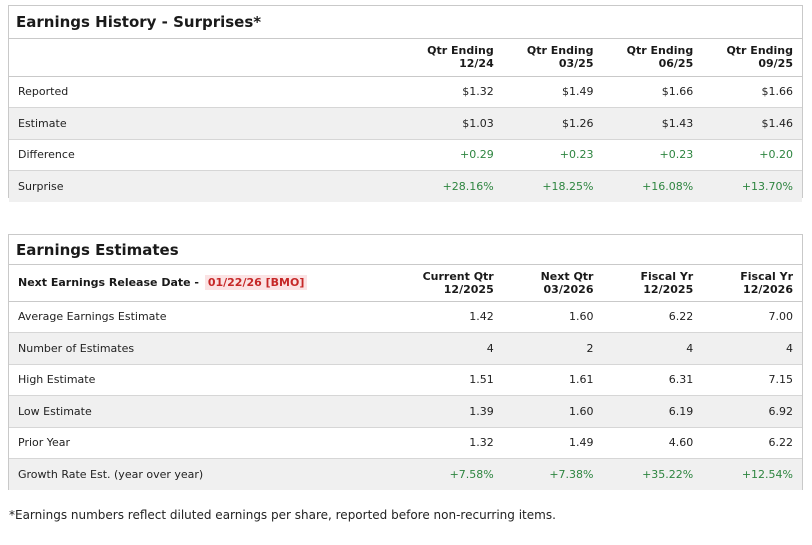 The width and height of the screenshot is (812, 545). Describe the element at coordinates (752, 123) in the screenshot. I see `cell-value: $1.46` at that location.